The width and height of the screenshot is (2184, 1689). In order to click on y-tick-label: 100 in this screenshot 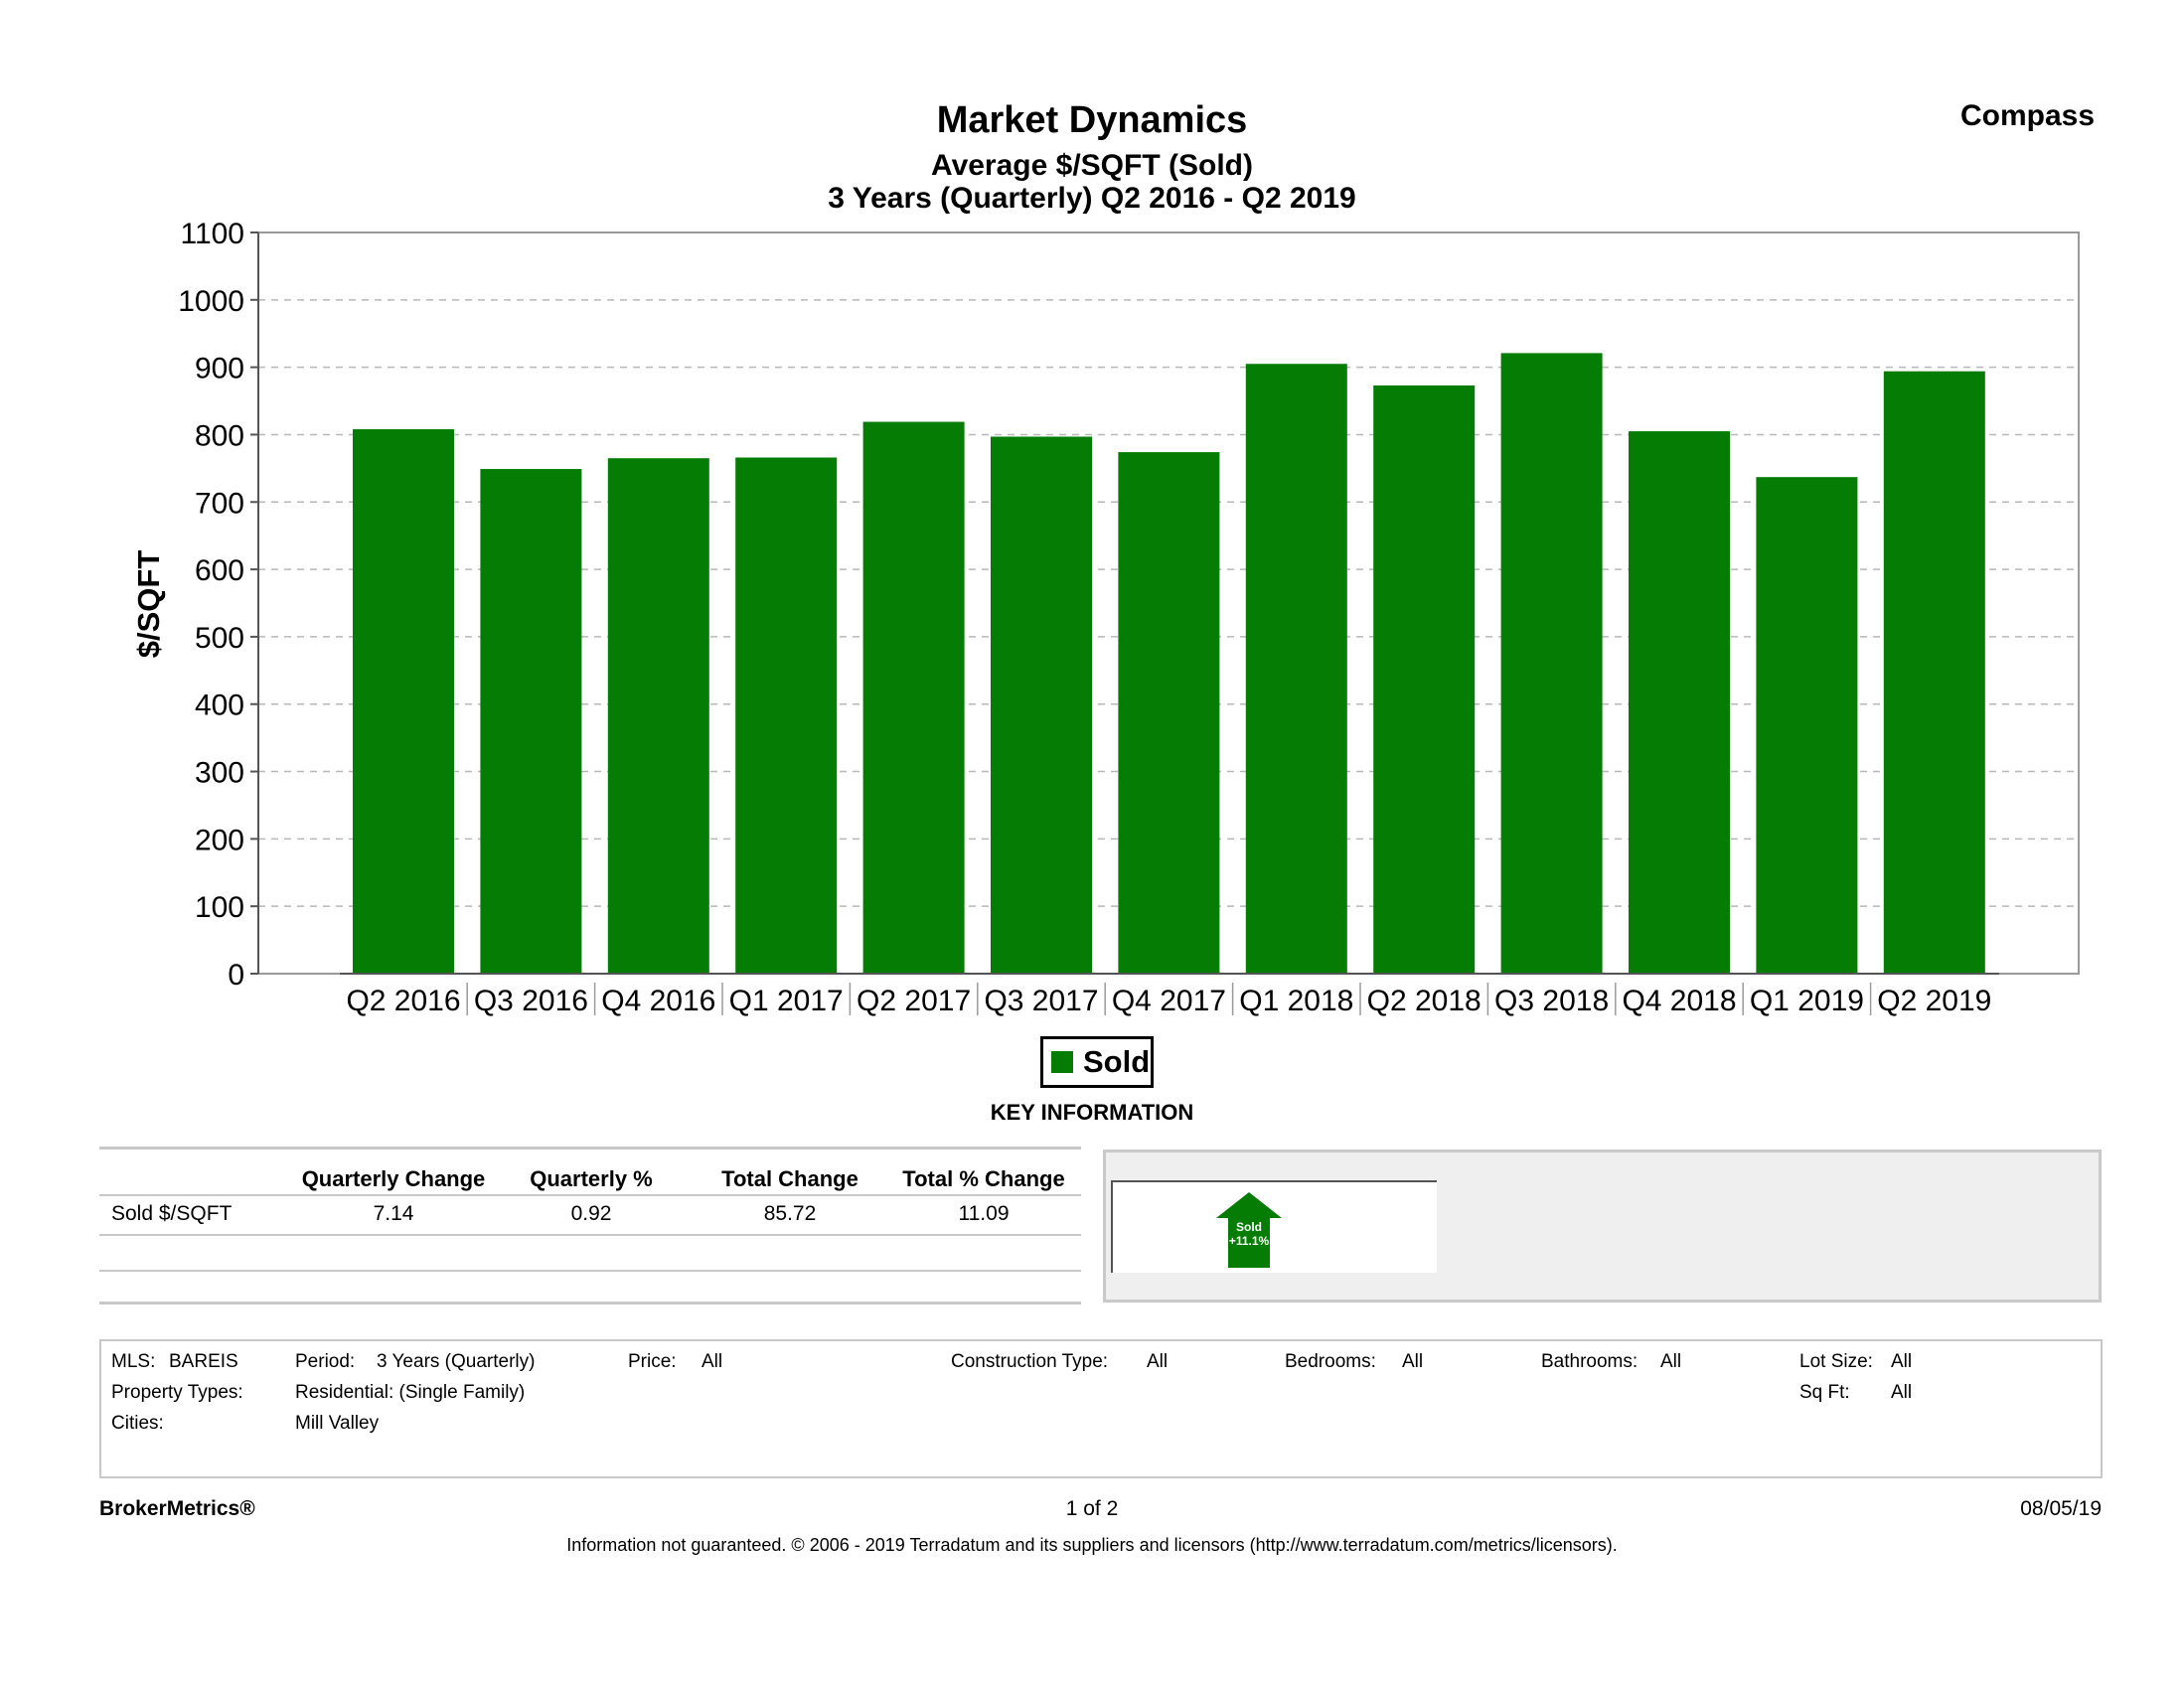, I will do `click(219, 907)`.